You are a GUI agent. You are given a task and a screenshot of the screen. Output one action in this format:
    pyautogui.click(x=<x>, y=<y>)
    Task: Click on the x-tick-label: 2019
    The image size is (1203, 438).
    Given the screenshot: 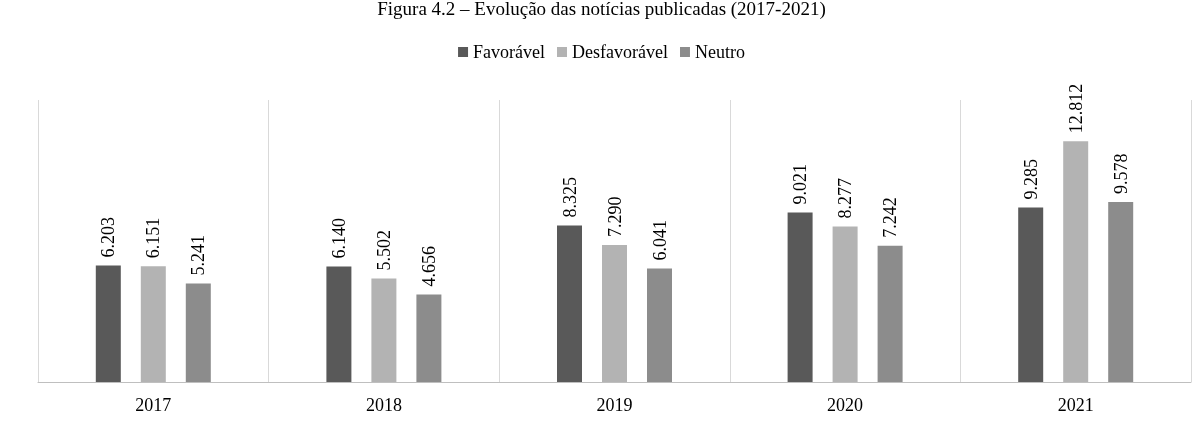 What is the action you would take?
    pyautogui.click(x=614, y=405)
    